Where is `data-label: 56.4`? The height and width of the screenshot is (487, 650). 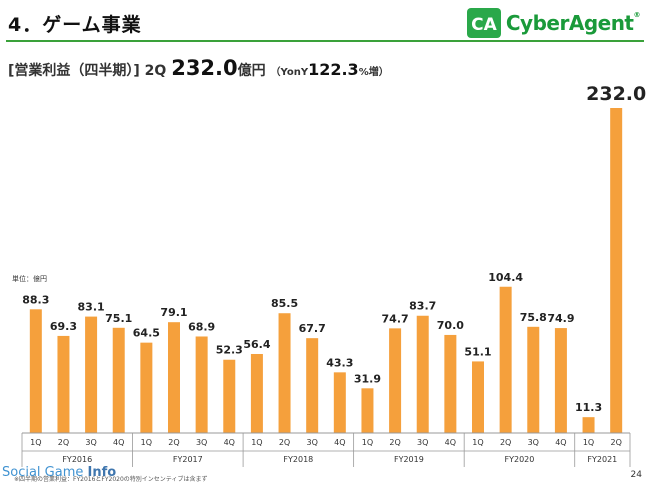 data-label: 56.4 is located at coordinates (256, 344).